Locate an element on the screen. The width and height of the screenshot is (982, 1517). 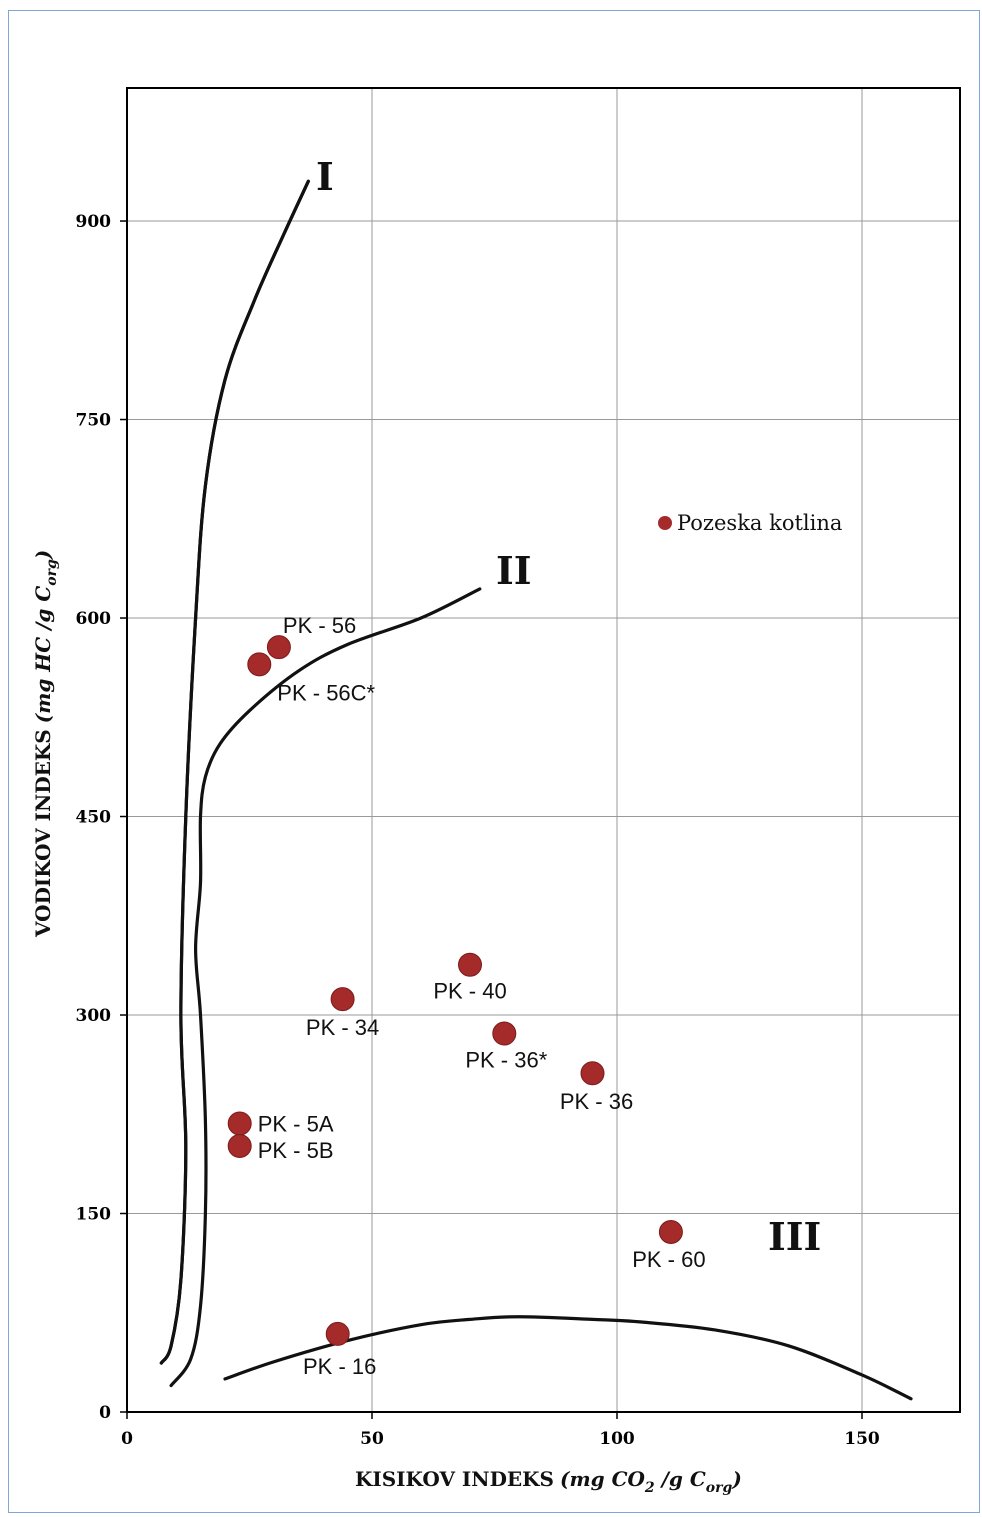
x-tick-label: 0 is located at coordinates (127, 1439).